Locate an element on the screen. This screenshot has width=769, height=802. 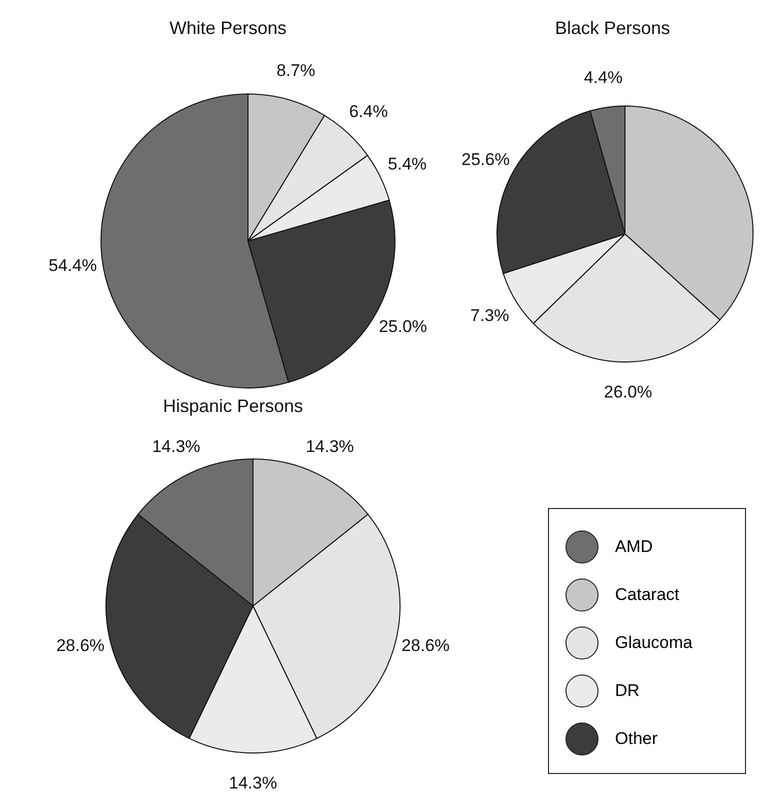
chart-title: Hispanic Persons is located at coordinates (233, 406).